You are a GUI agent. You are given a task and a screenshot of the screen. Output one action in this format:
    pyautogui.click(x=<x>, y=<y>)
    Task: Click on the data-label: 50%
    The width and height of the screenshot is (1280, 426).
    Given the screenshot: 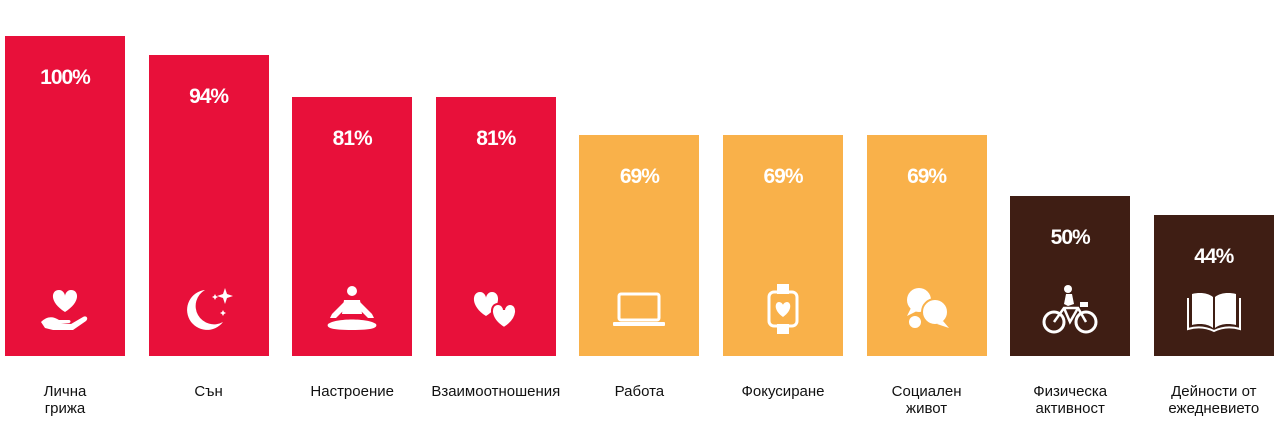 What is the action you would take?
    pyautogui.click(x=1070, y=237)
    